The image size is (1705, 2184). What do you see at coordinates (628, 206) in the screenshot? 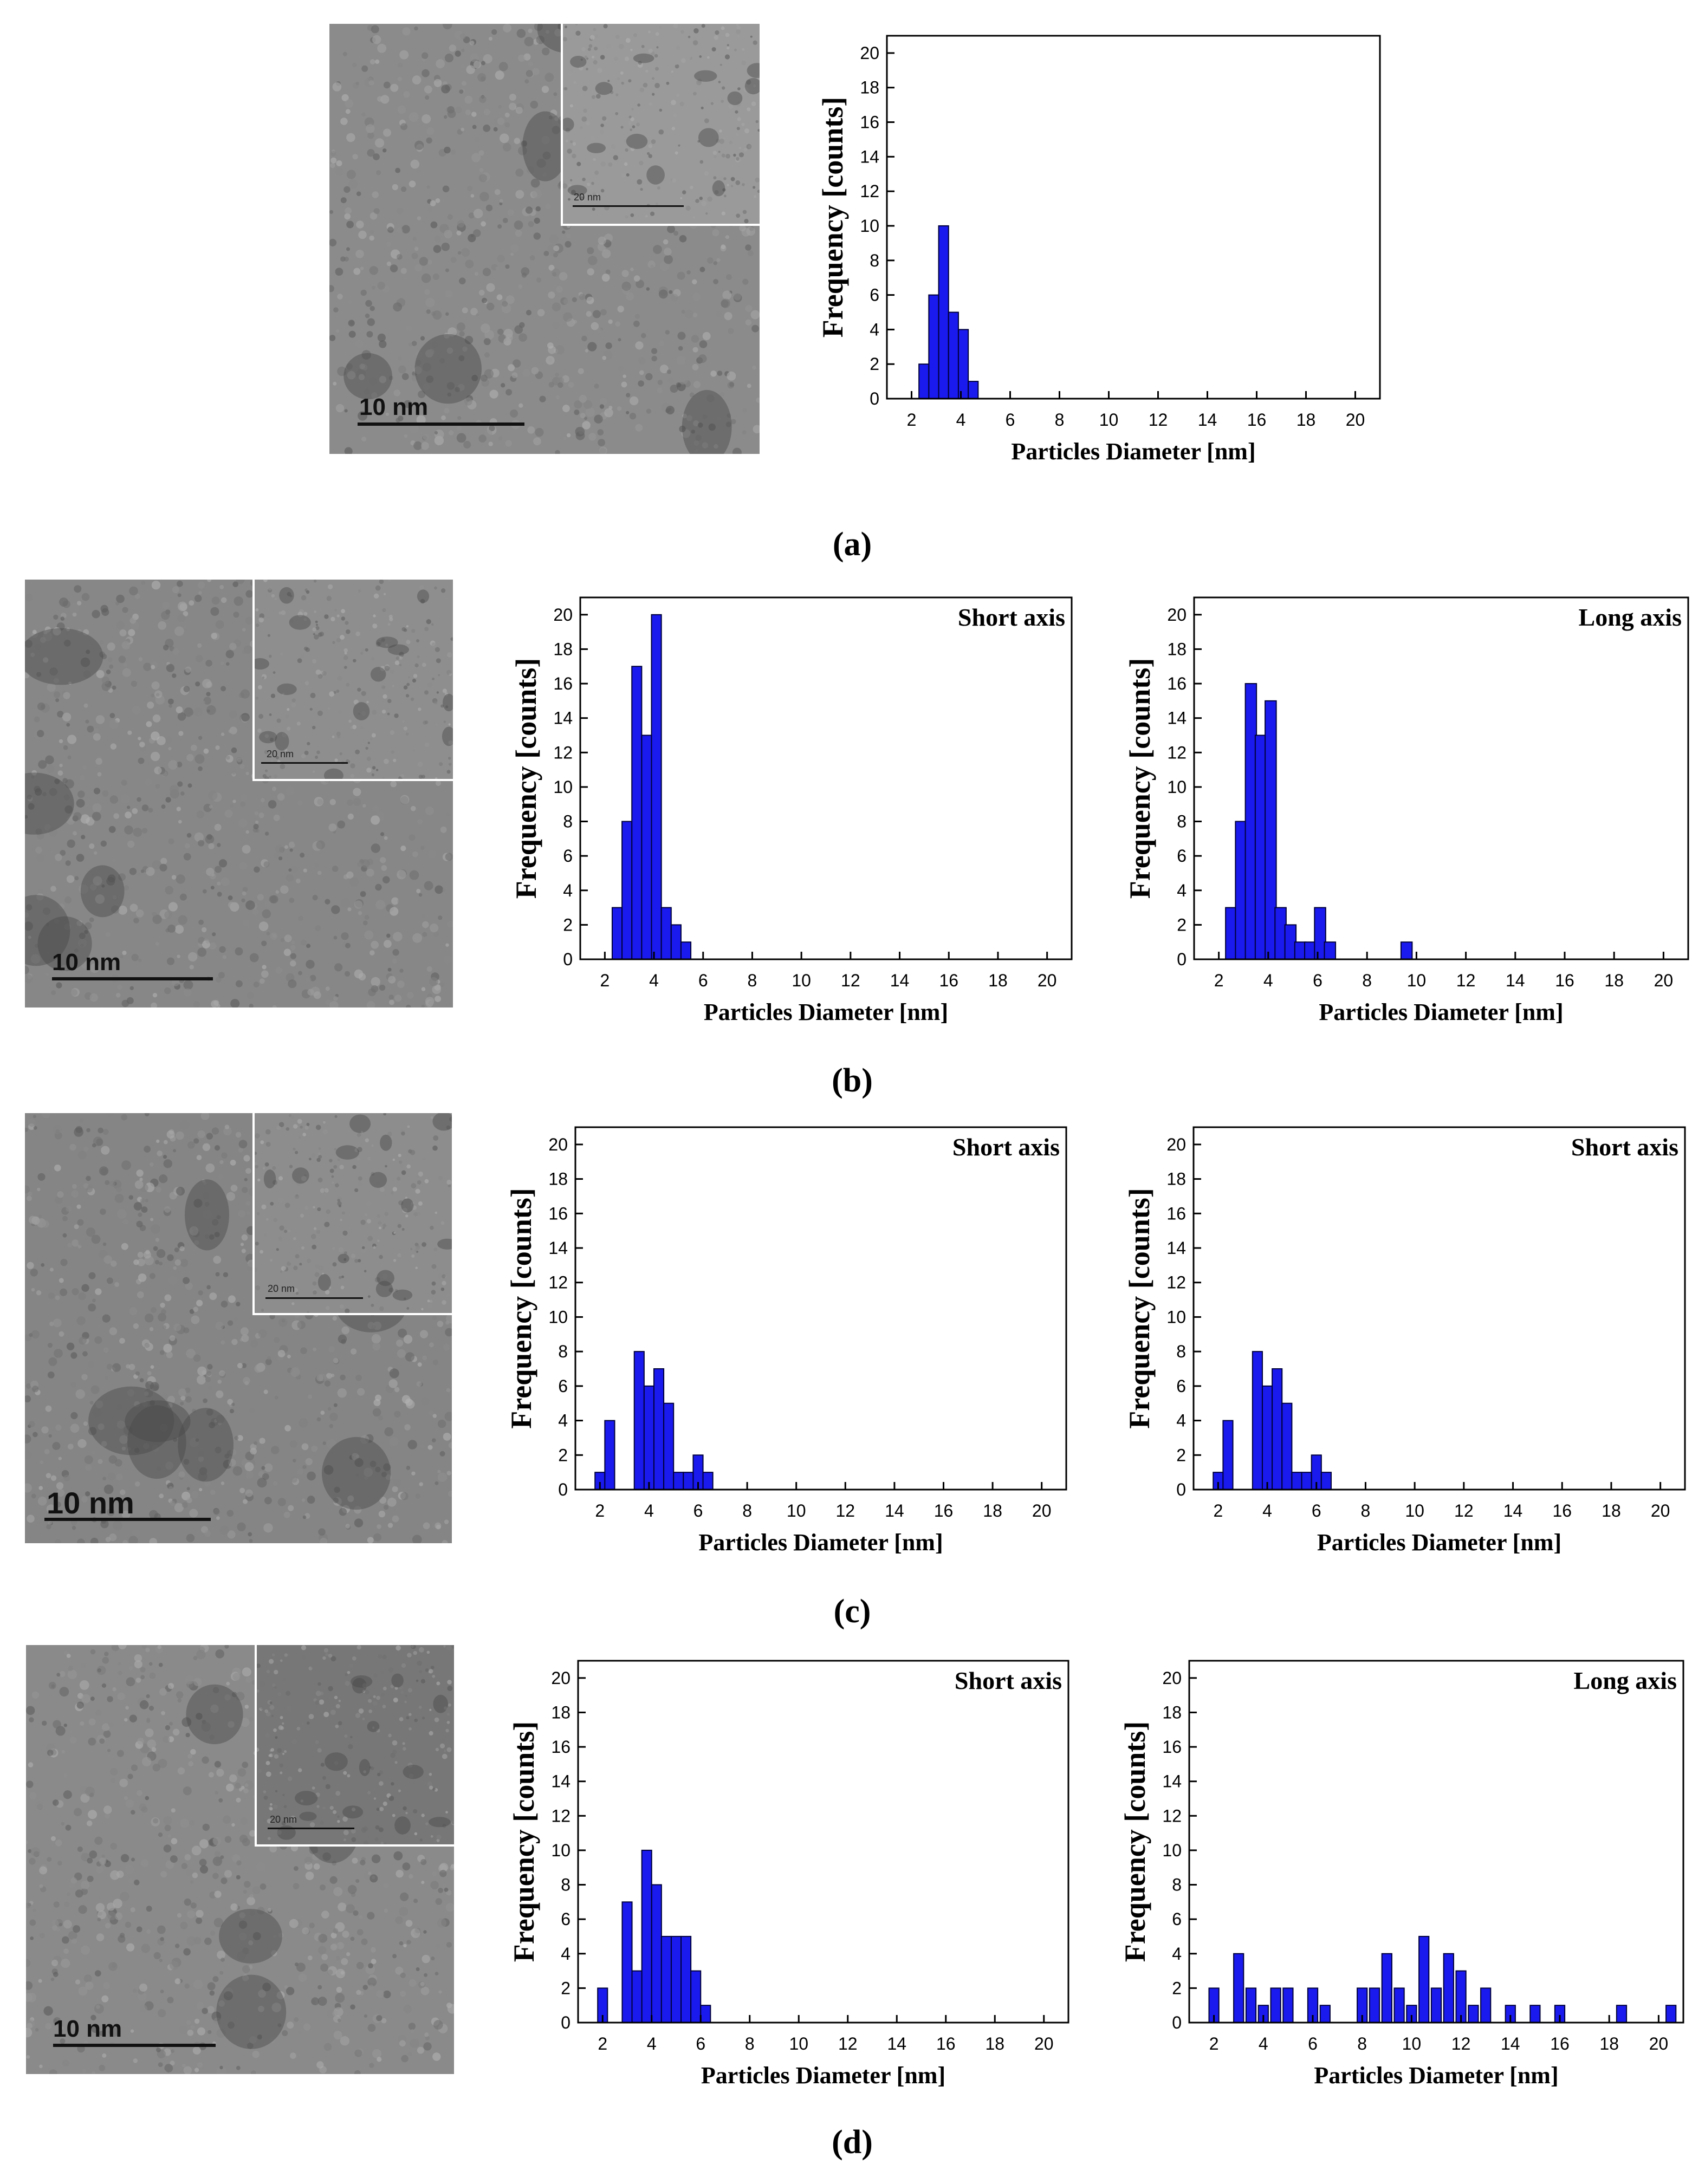
I see `inset-scale-bar` at bounding box center [628, 206].